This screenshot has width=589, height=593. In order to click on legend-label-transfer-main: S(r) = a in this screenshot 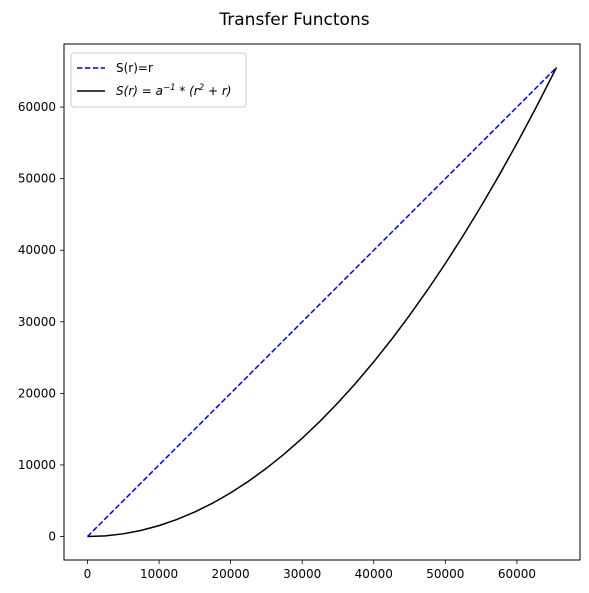, I will do `click(139, 91)`.